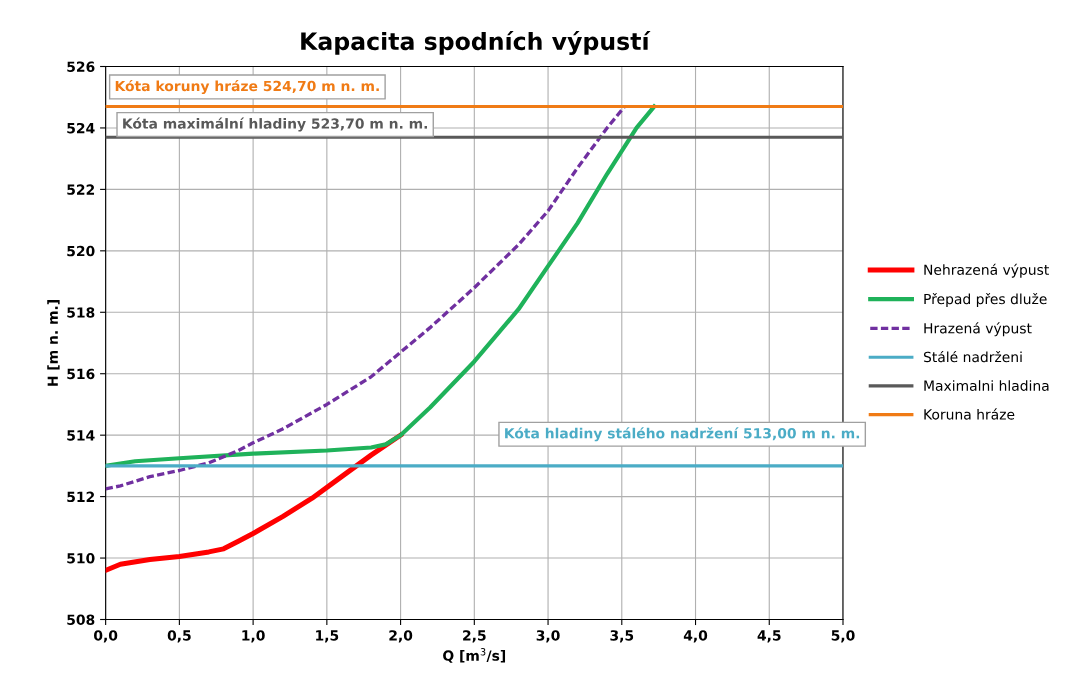  Describe the element at coordinates (81, 497) in the screenshot. I see `y-tick-label: 512` at that location.